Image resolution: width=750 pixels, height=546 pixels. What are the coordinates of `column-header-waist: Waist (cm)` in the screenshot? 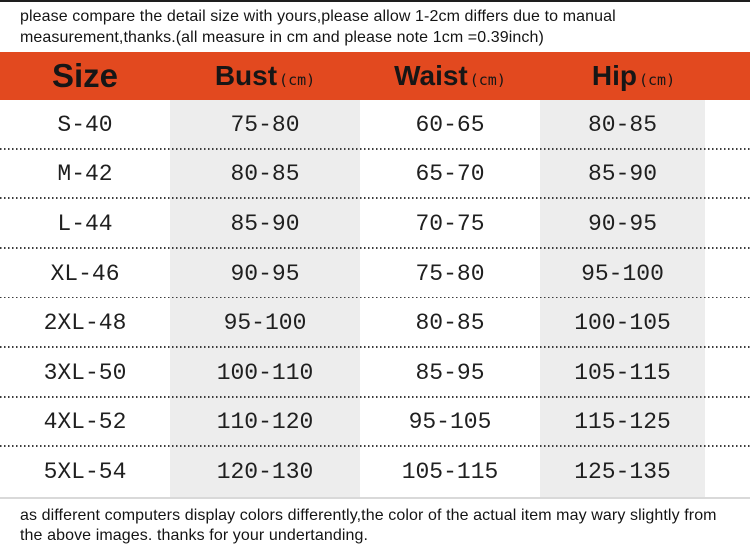 It's located at (450, 76).